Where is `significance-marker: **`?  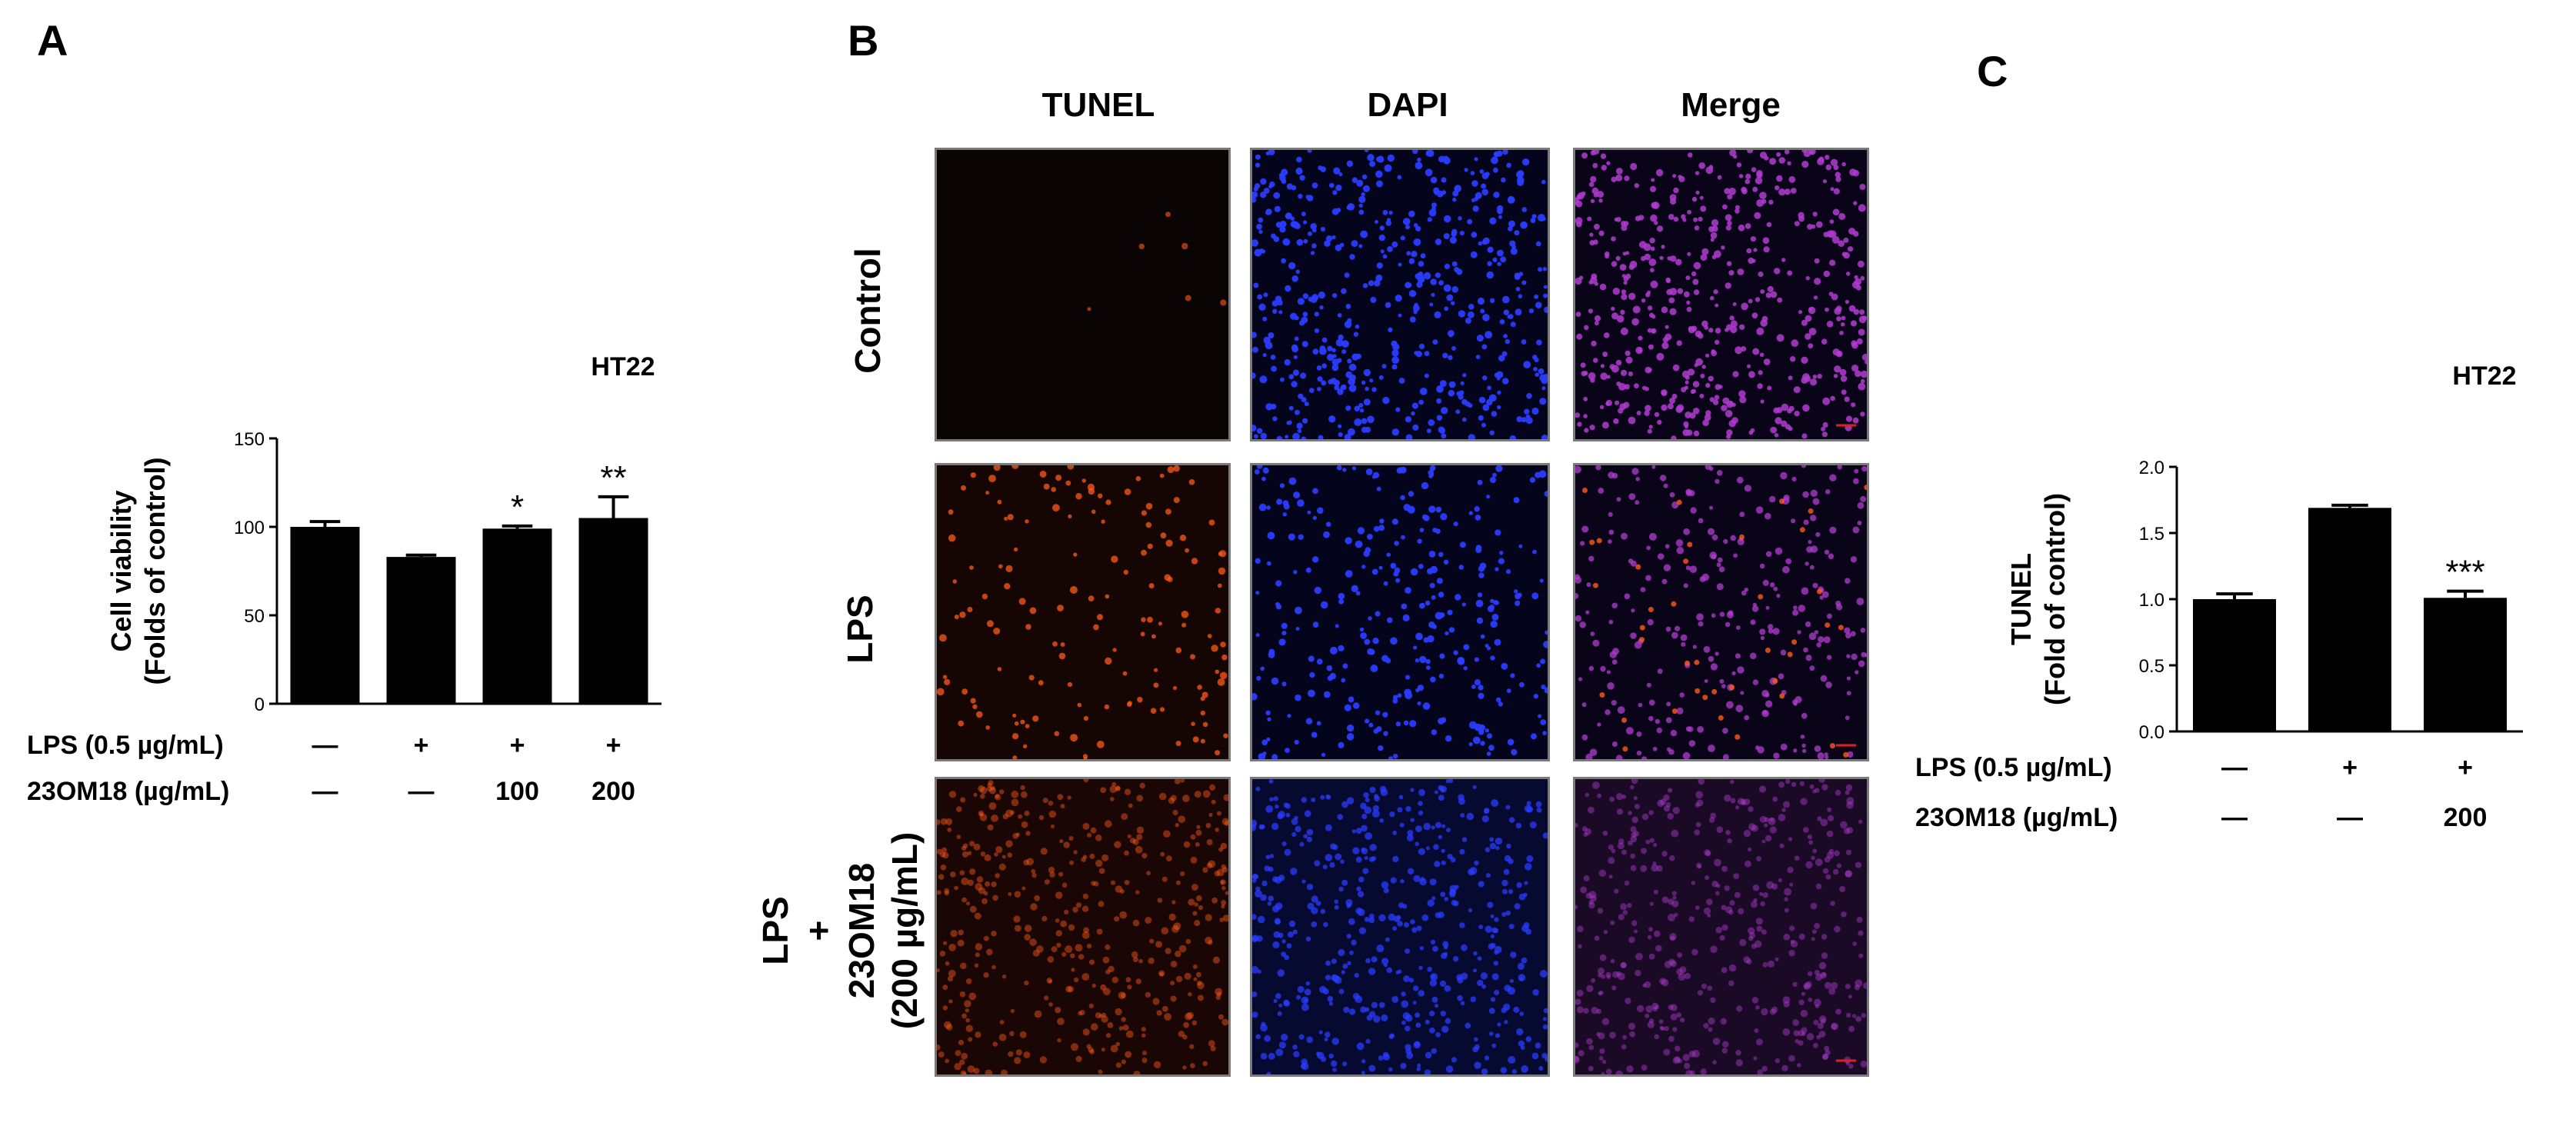
significance-marker: ** is located at coordinates (613, 478).